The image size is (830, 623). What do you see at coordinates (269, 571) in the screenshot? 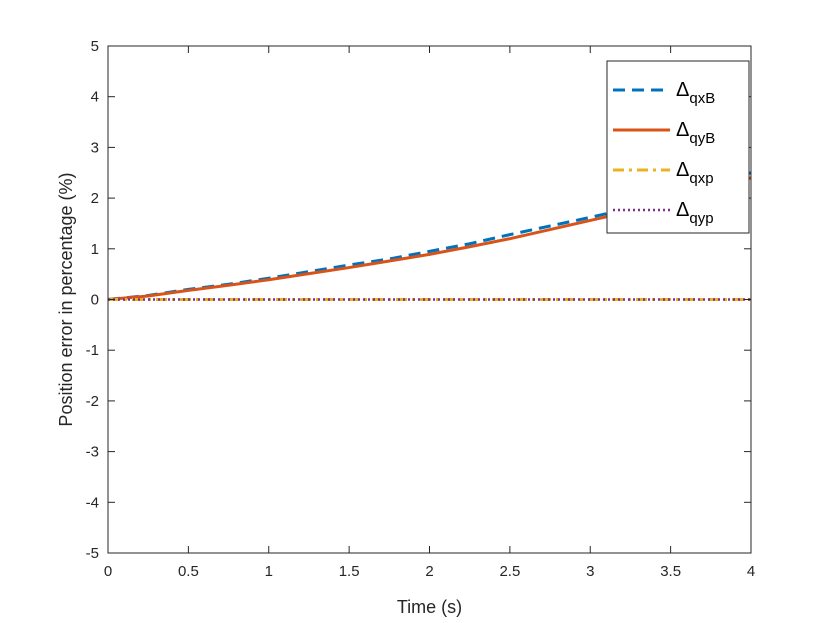
I see `x-tick-label: 1` at bounding box center [269, 571].